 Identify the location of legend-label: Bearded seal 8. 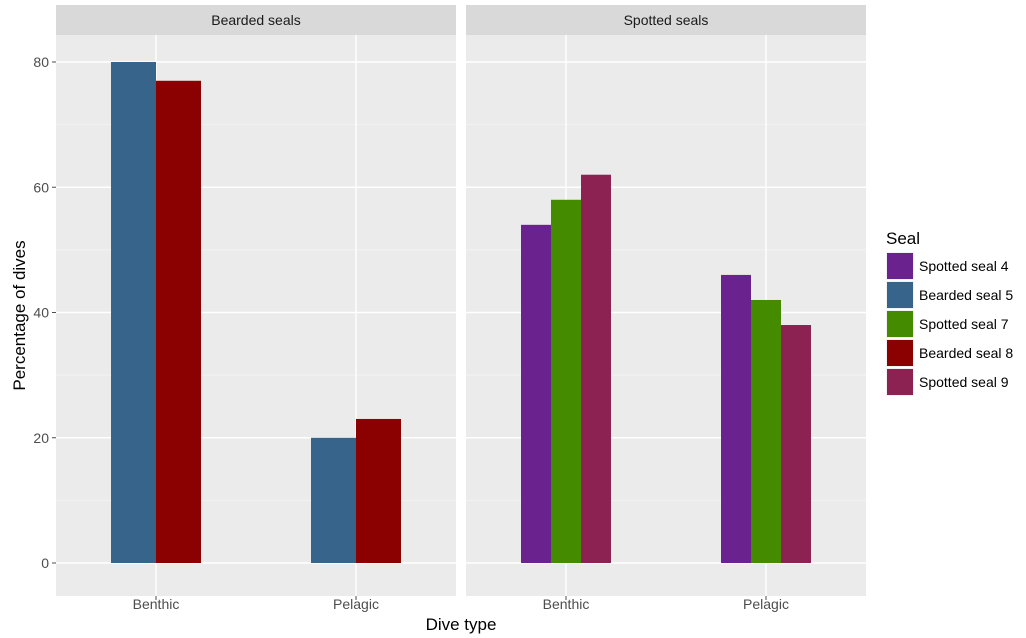
(966, 353).